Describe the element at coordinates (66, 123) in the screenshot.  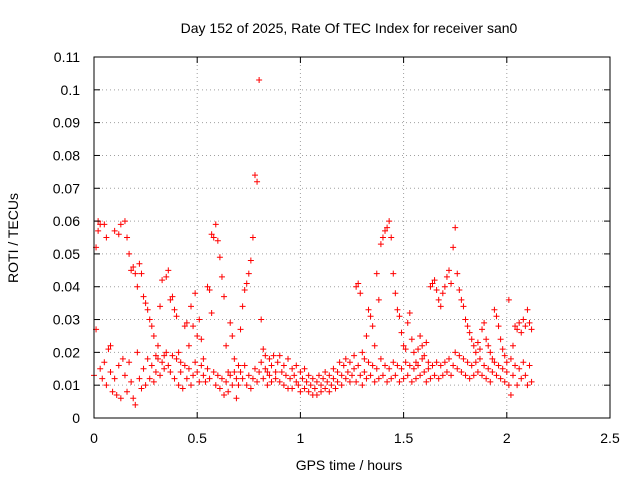
I see `y-tick-label: 0.09` at that location.